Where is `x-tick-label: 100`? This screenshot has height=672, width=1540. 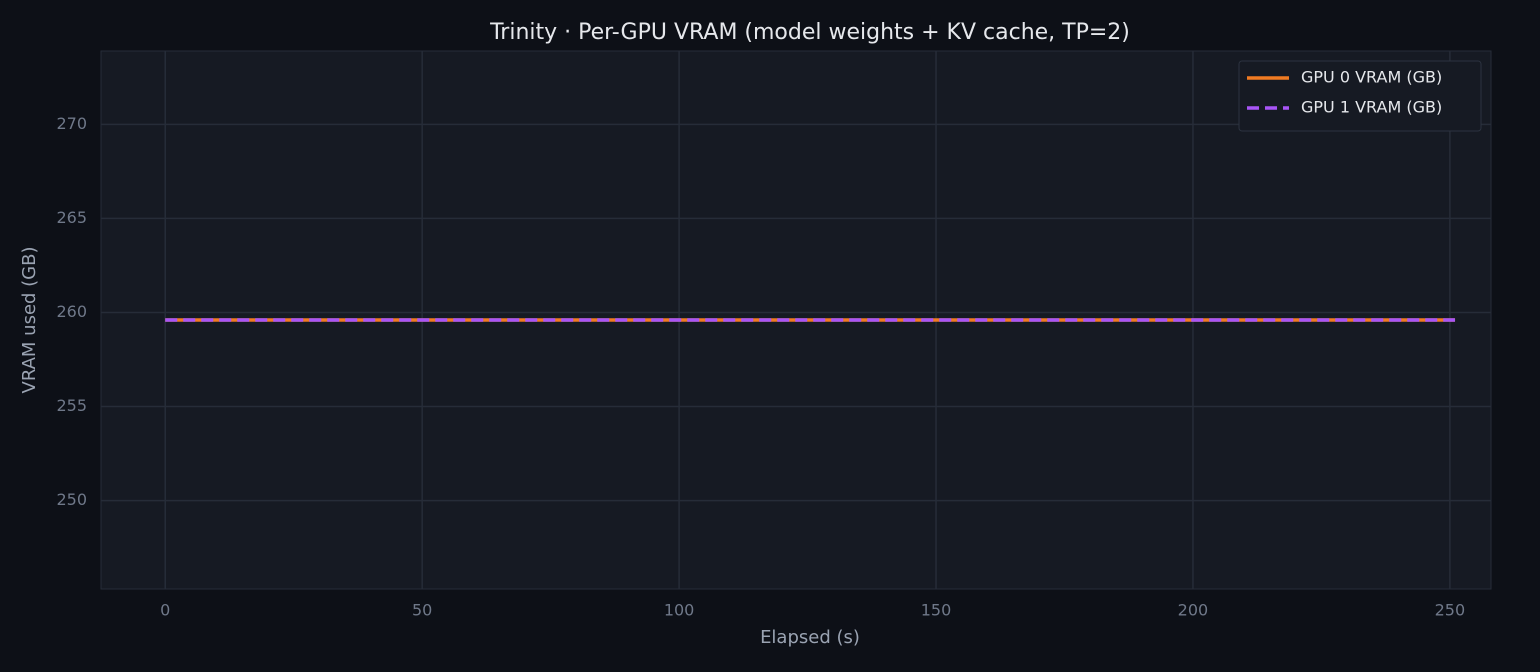
x-tick-label: 100 is located at coordinates (679, 610).